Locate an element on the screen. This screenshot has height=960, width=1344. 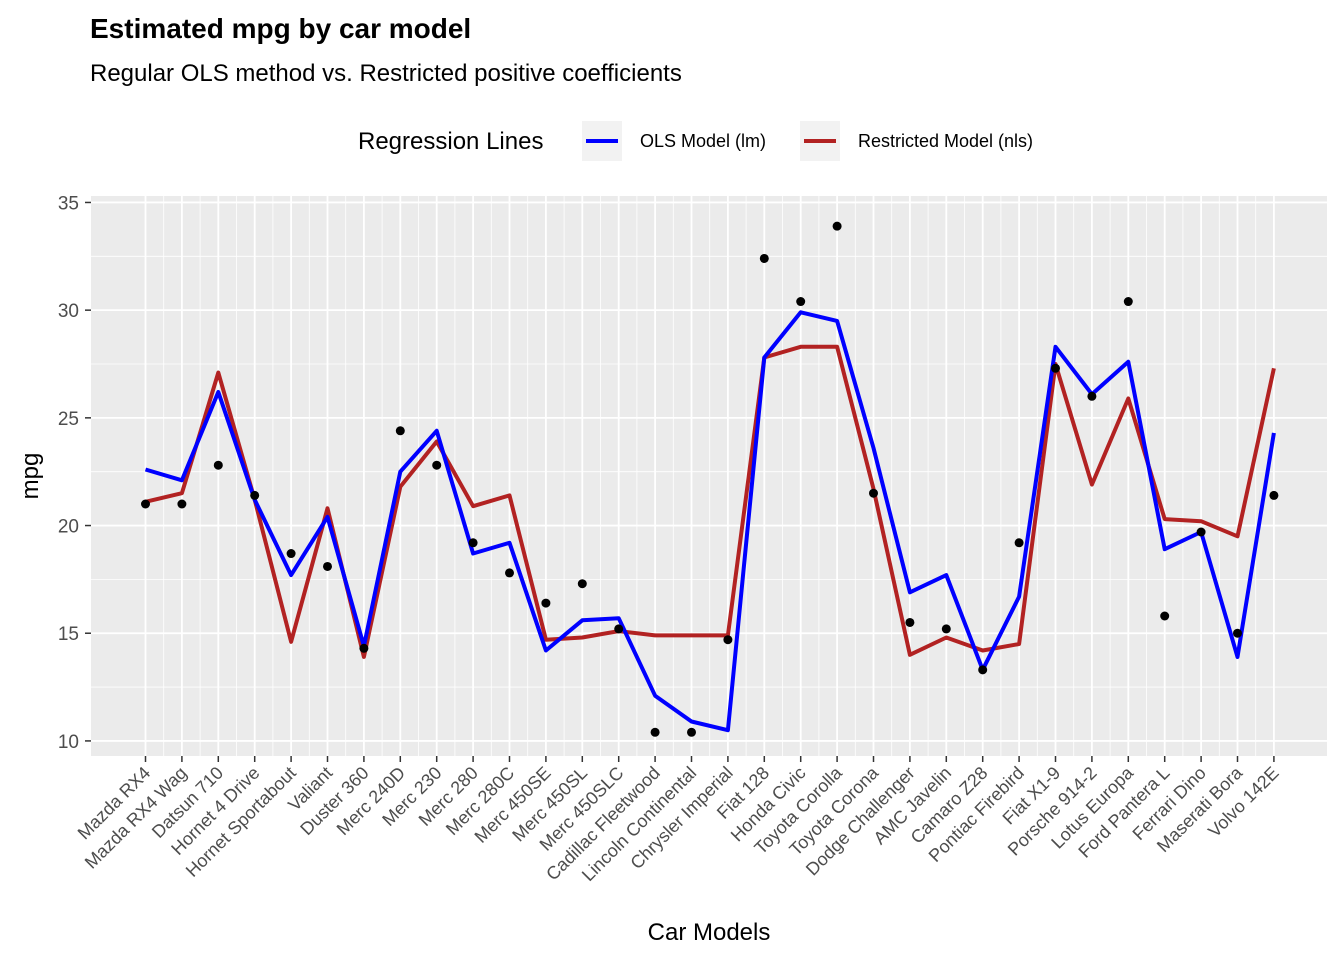
legend-title: Regression Lines is located at coordinates (450, 141).